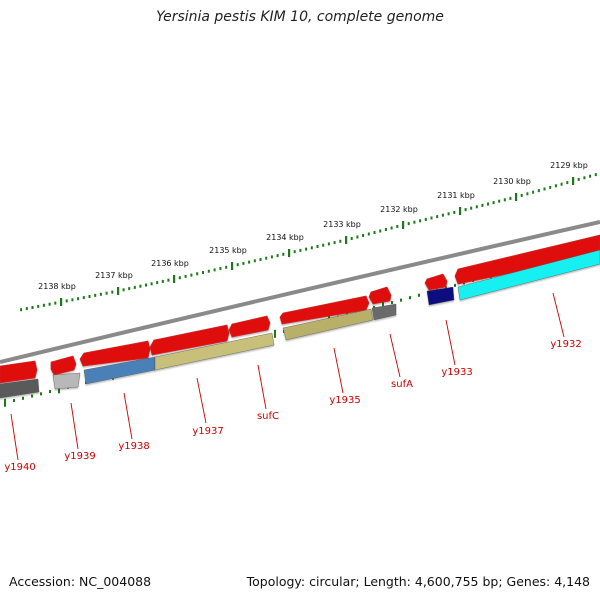  I want to click on gene-label-y1933: y1933, so click(456, 372).